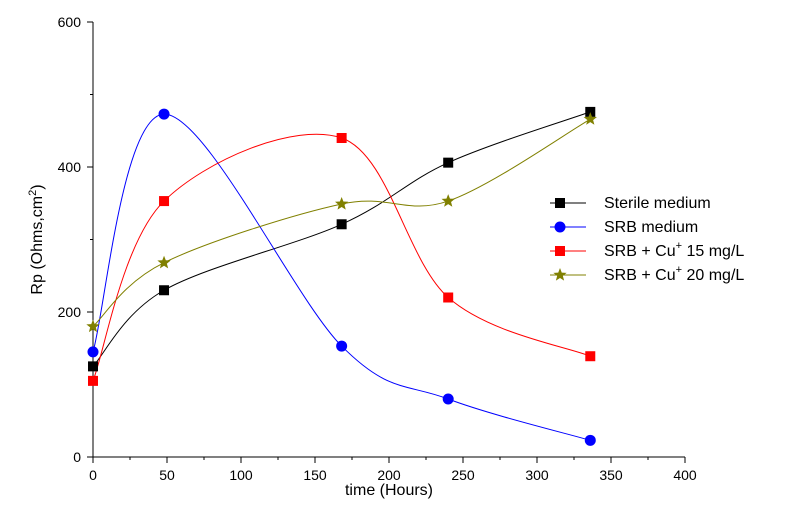 This screenshot has width=796, height=526. I want to click on legend-label-3: SRB + Cu+ 20 mg/L, so click(674, 274).